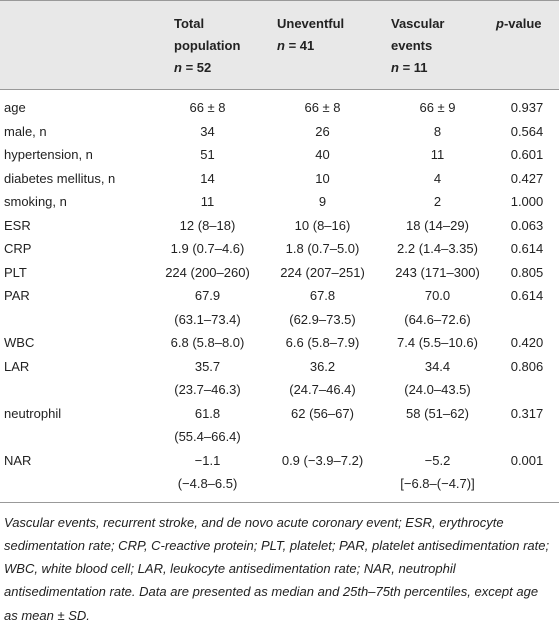 Image resolution: width=559 pixels, height=643 pixels. I want to click on table-cell: 67.8 (62.9–73.5), so click(322, 307).